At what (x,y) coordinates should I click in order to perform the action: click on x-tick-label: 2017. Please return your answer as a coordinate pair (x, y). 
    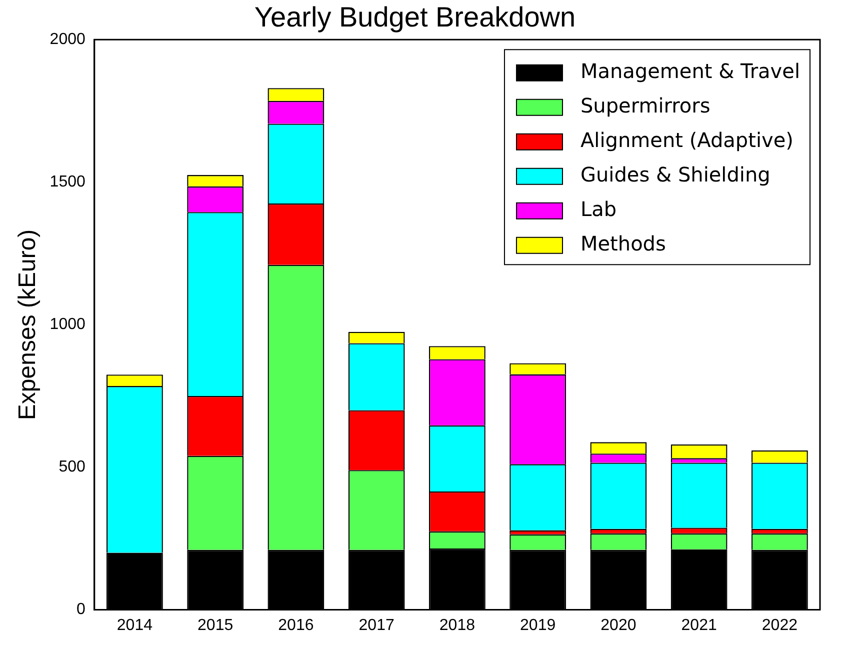
    Looking at the image, I should click on (376, 625).